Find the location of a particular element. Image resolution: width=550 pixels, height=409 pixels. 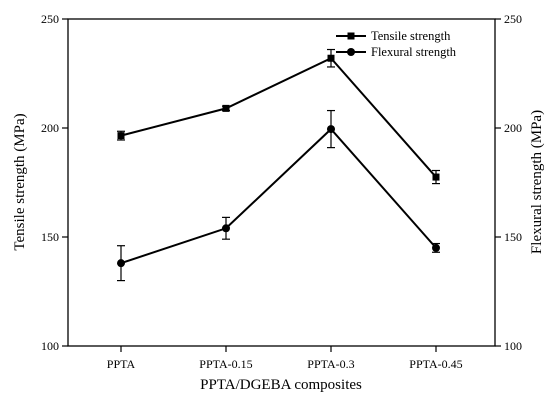

left-axis-ticks: 100 150 200 250 is located at coordinates (54, 182).